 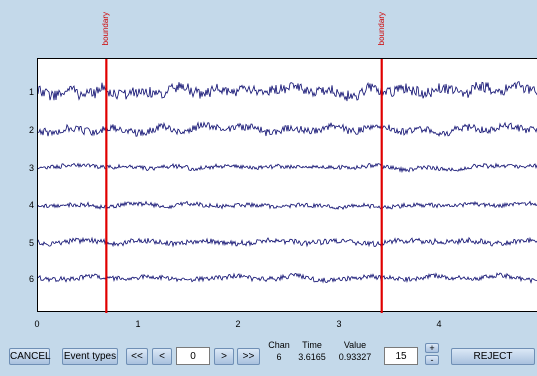 I want to click on chan-header: Chan, so click(x=279, y=345).